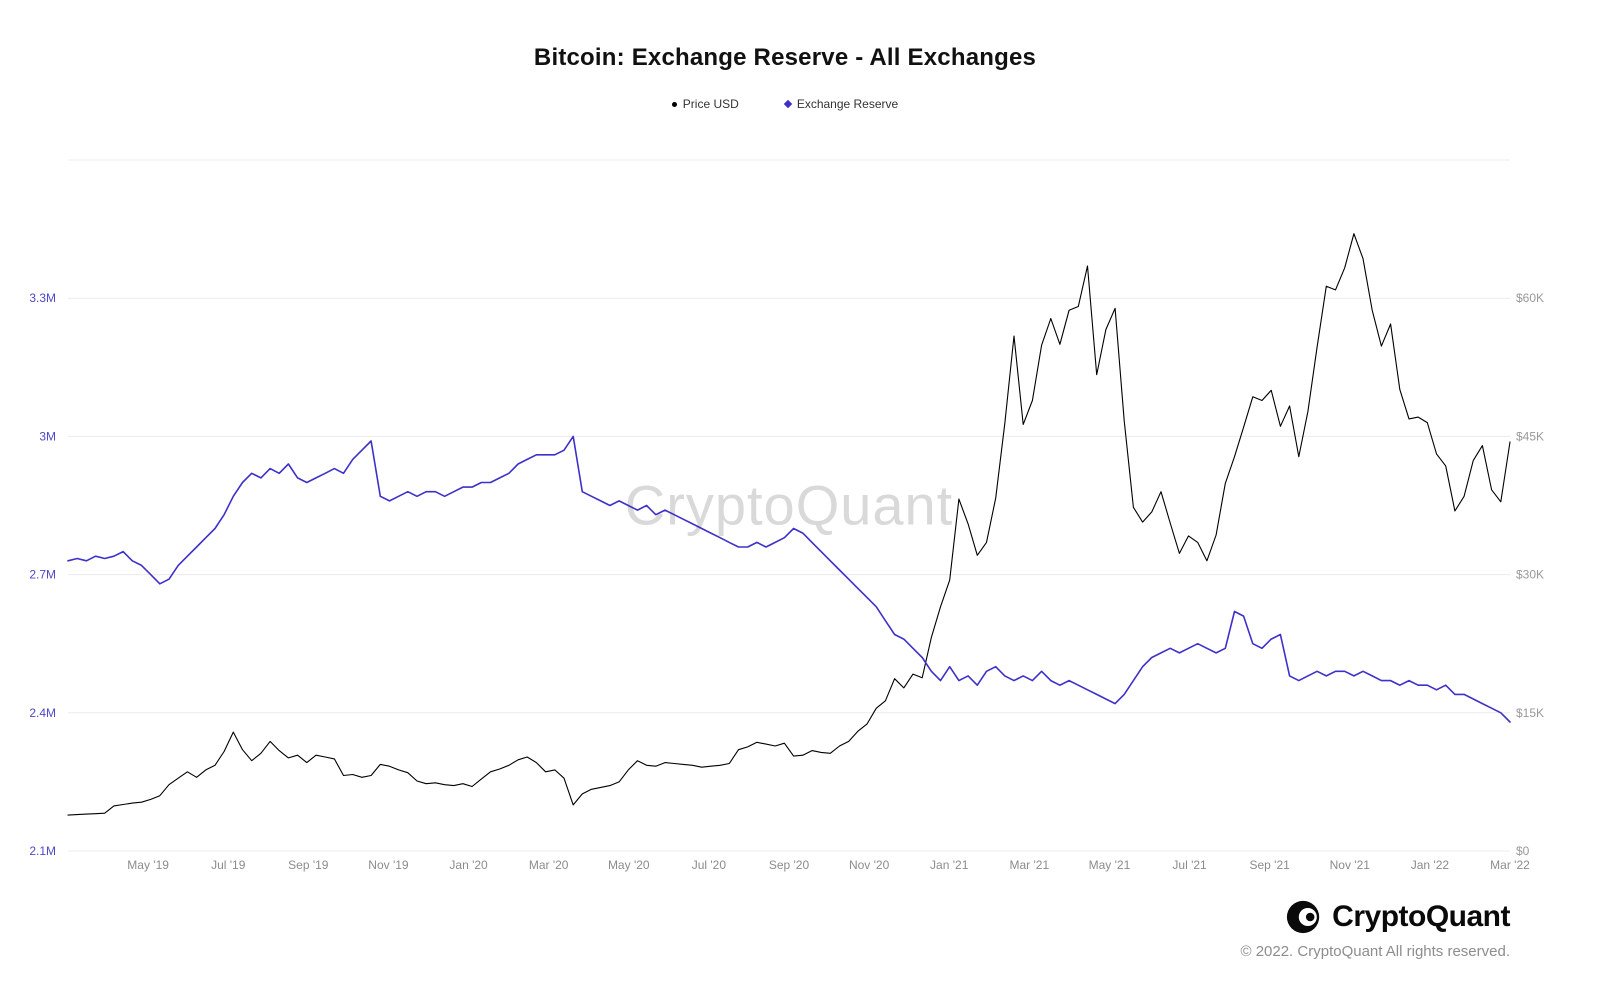  I want to click on x-axis-label: Sep '20, so click(789, 865).